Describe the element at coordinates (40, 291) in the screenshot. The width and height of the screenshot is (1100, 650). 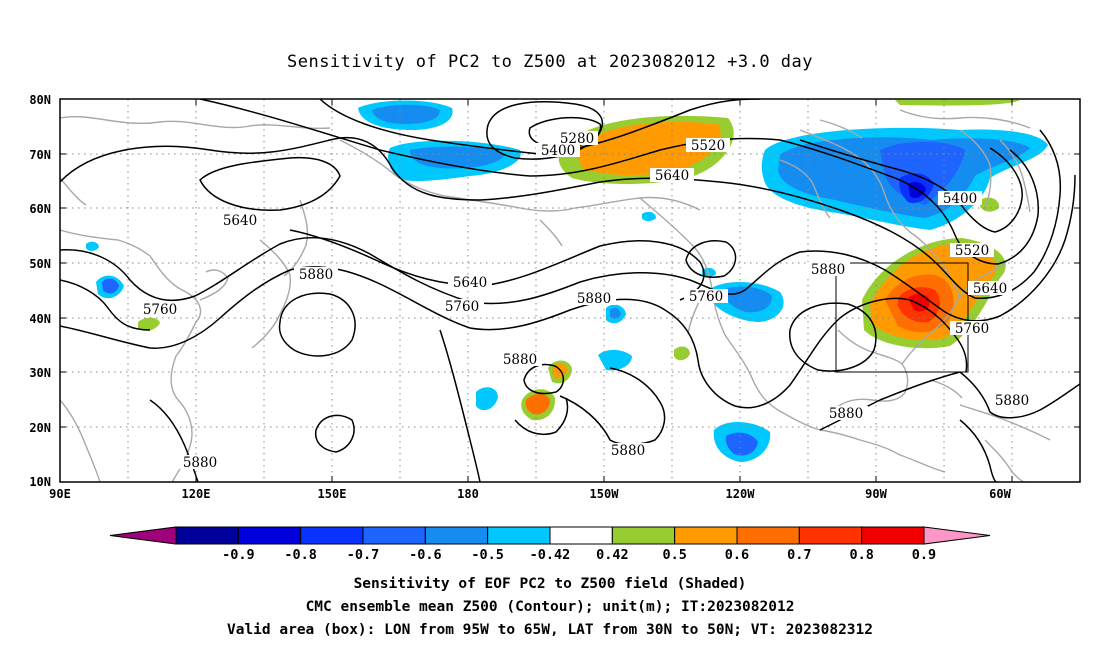
I see `latitude-labels: 80N 70N 60N 50N 40N 30N 20N 10N` at that location.